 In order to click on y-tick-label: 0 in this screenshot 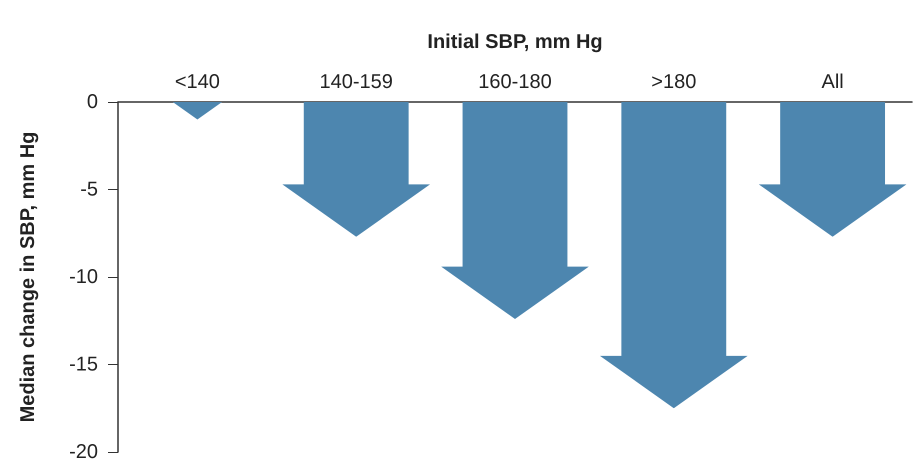, I will do `click(92, 102)`.